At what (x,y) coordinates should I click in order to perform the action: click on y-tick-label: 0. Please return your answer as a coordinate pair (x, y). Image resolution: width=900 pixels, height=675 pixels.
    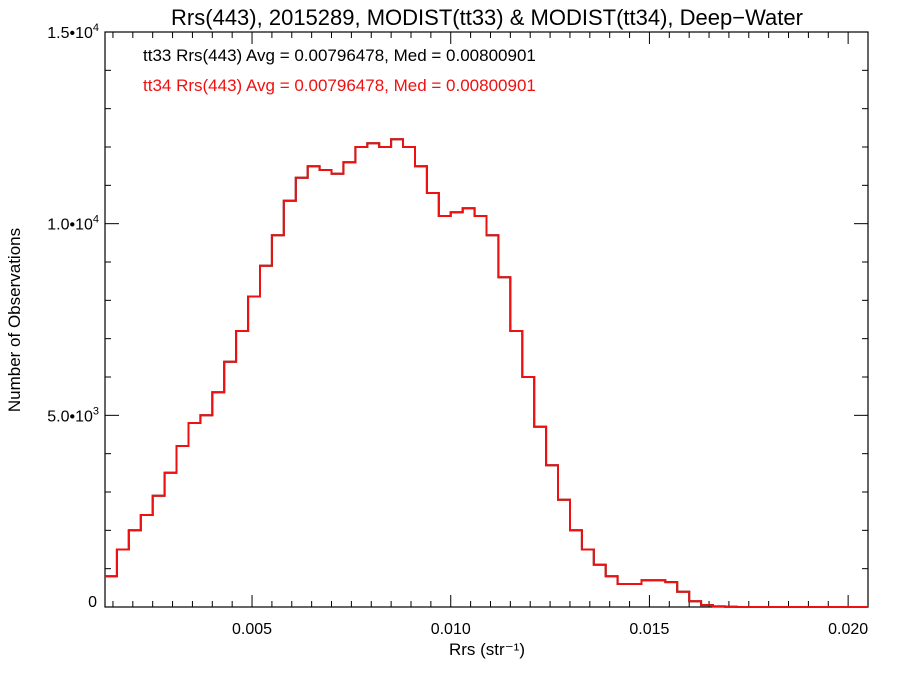
    Looking at the image, I should click on (92, 602).